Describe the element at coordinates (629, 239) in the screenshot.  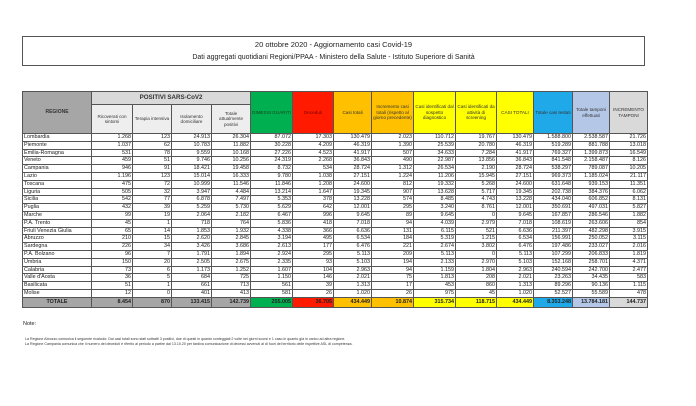
I see `cell-13: 3.115` at that location.